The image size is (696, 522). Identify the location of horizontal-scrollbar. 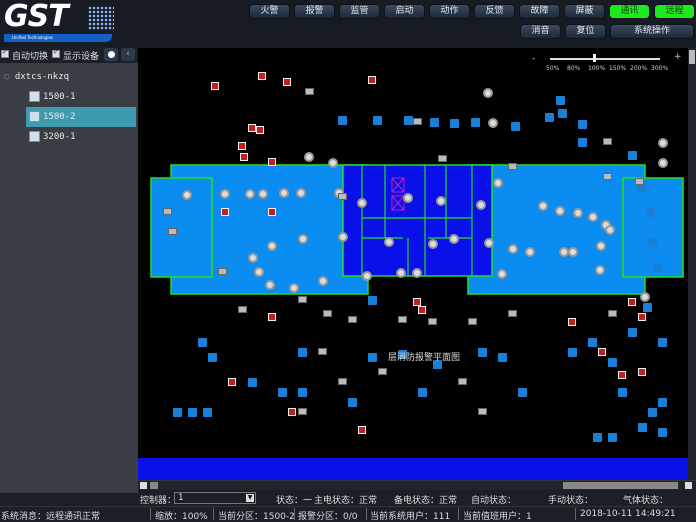
(417, 485).